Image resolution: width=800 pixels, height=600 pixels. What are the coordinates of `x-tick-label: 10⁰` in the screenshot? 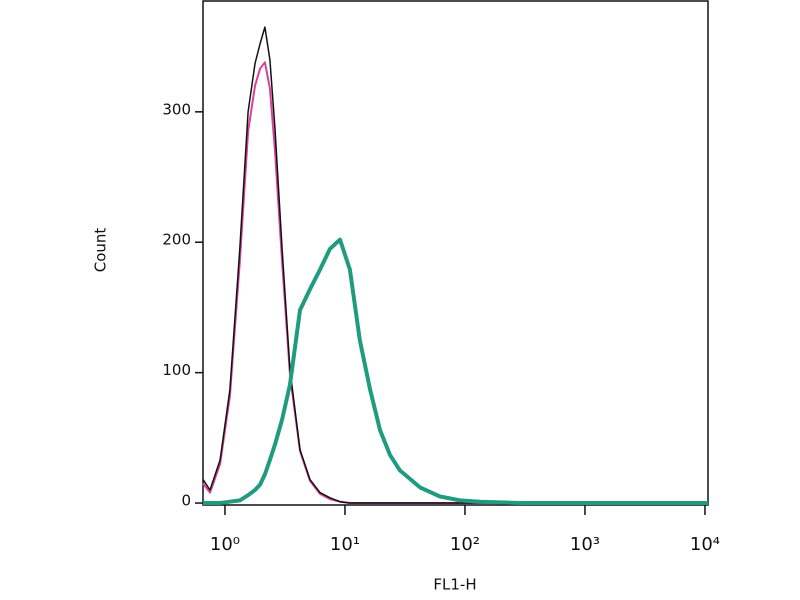 It's located at (225, 544).